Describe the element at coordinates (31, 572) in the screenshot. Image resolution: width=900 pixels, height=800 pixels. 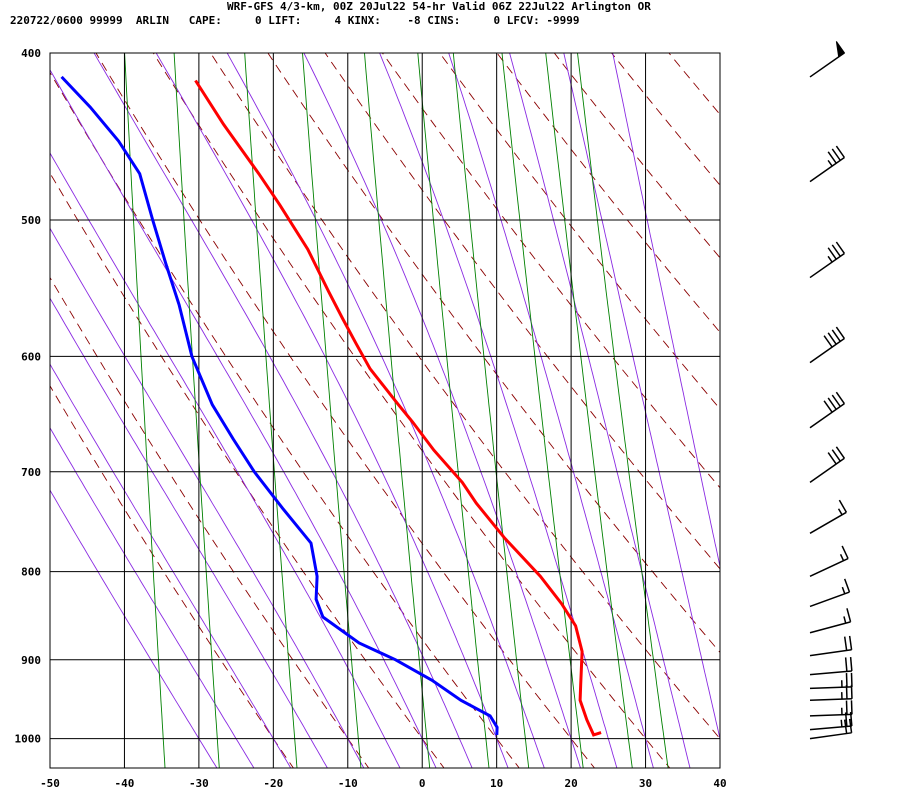
I see `y-tick-label: 800` at that location.